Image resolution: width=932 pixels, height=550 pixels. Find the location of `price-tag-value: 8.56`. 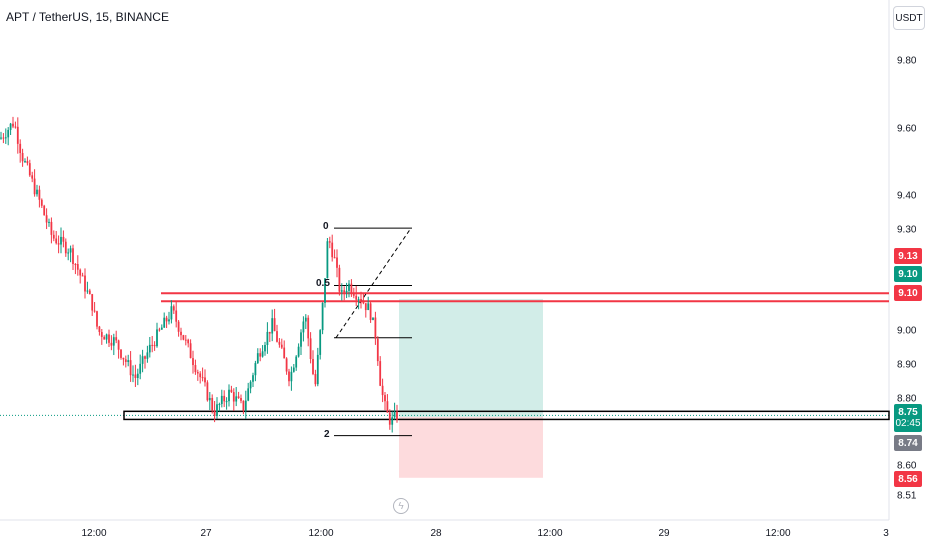

price-tag-value: 8.56 is located at coordinates (908, 479).